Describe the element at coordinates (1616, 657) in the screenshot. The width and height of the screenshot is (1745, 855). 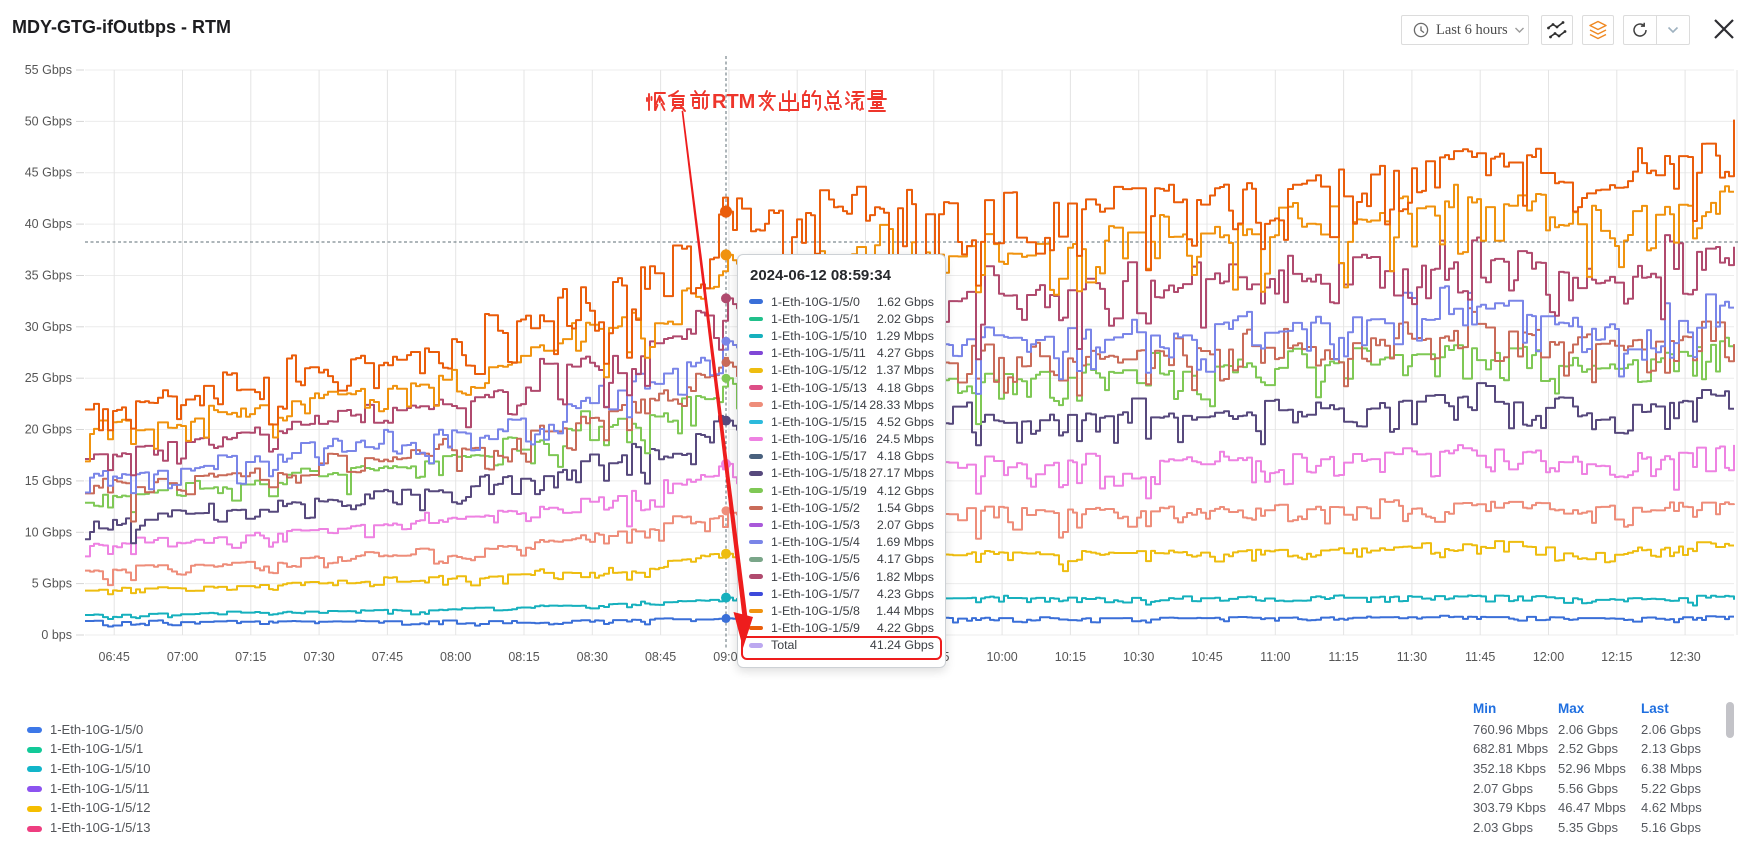
I see `svg-text: 12:15` at that location.